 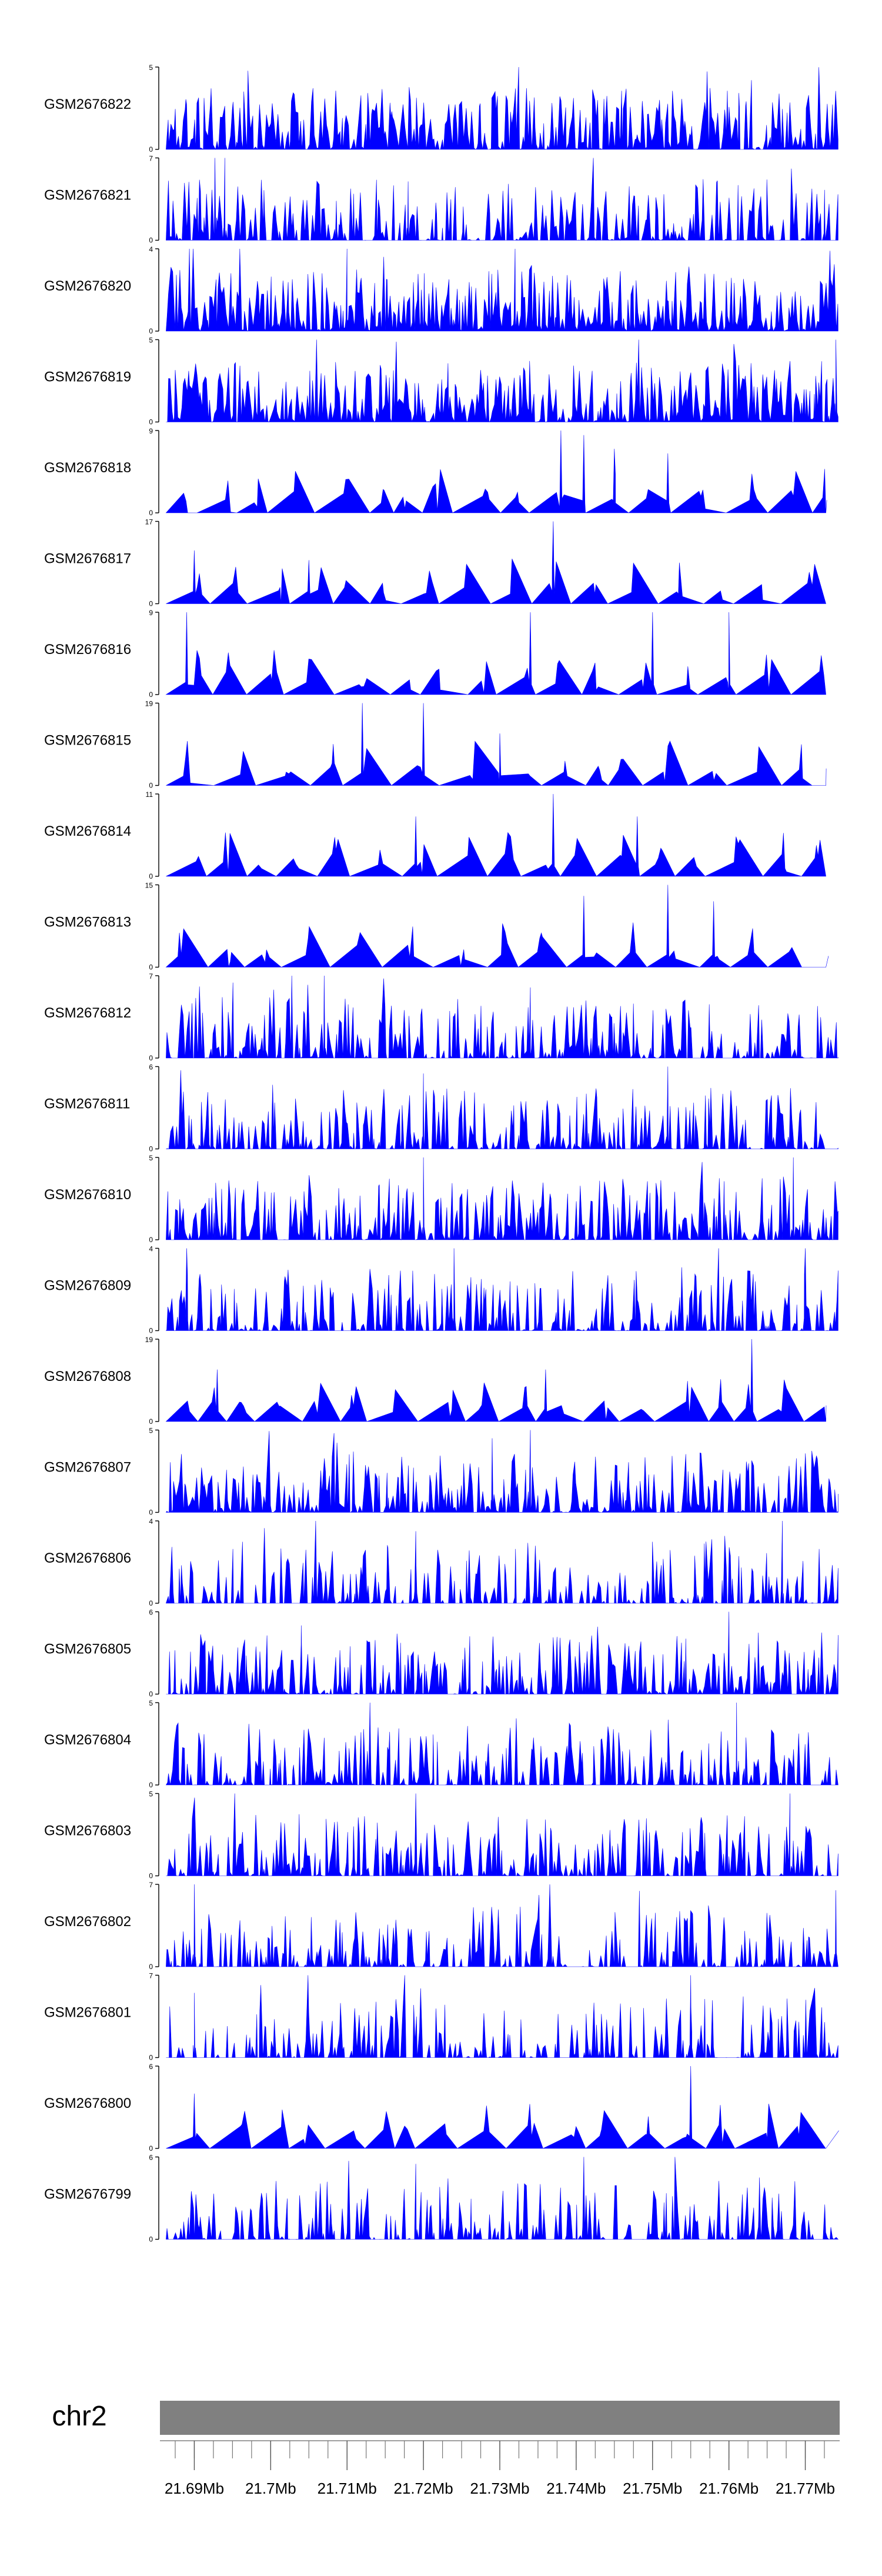 What do you see at coordinates (87, 1195) in the screenshot?
I see `track-label: GSM2676810` at bounding box center [87, 1195].